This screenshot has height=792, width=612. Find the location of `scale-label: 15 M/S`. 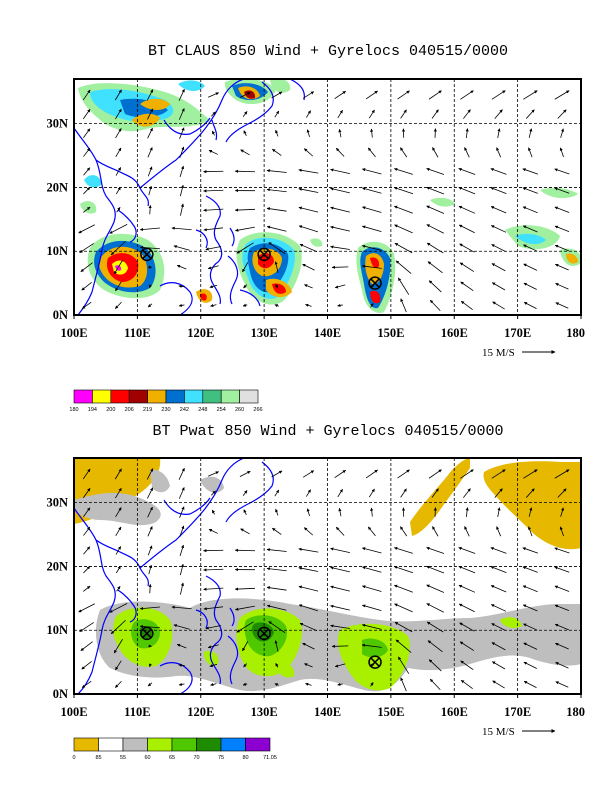

scale-label: 15 M/S is located at coordinates (498, 353).